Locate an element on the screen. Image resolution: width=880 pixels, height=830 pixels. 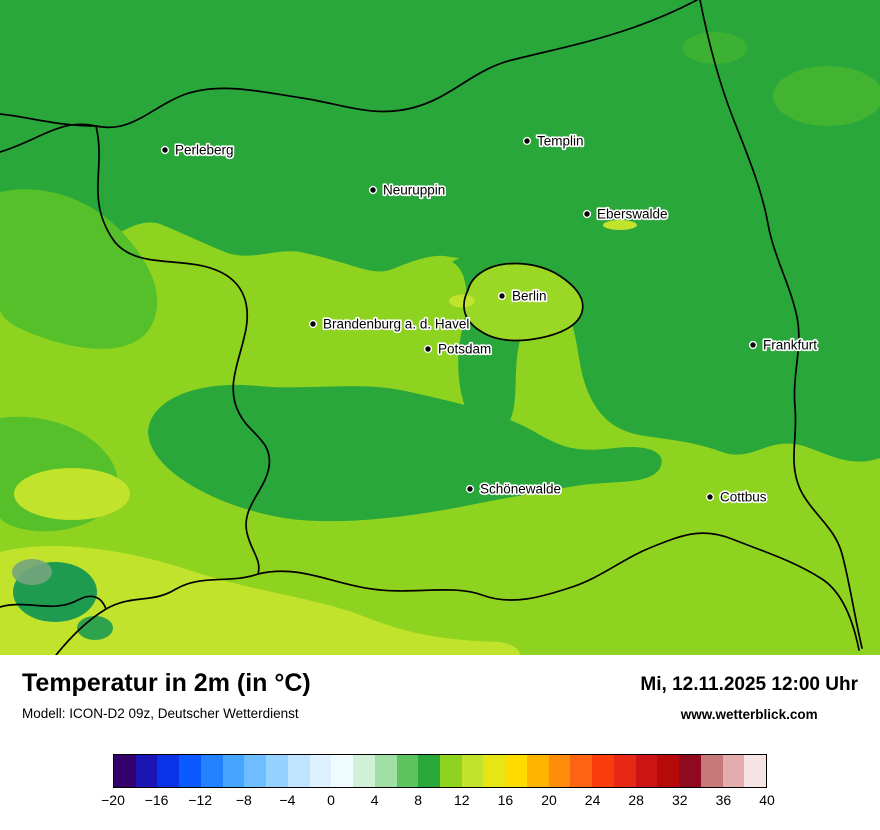
legend-tick-label: 0 is located at coordinates (331, 800).